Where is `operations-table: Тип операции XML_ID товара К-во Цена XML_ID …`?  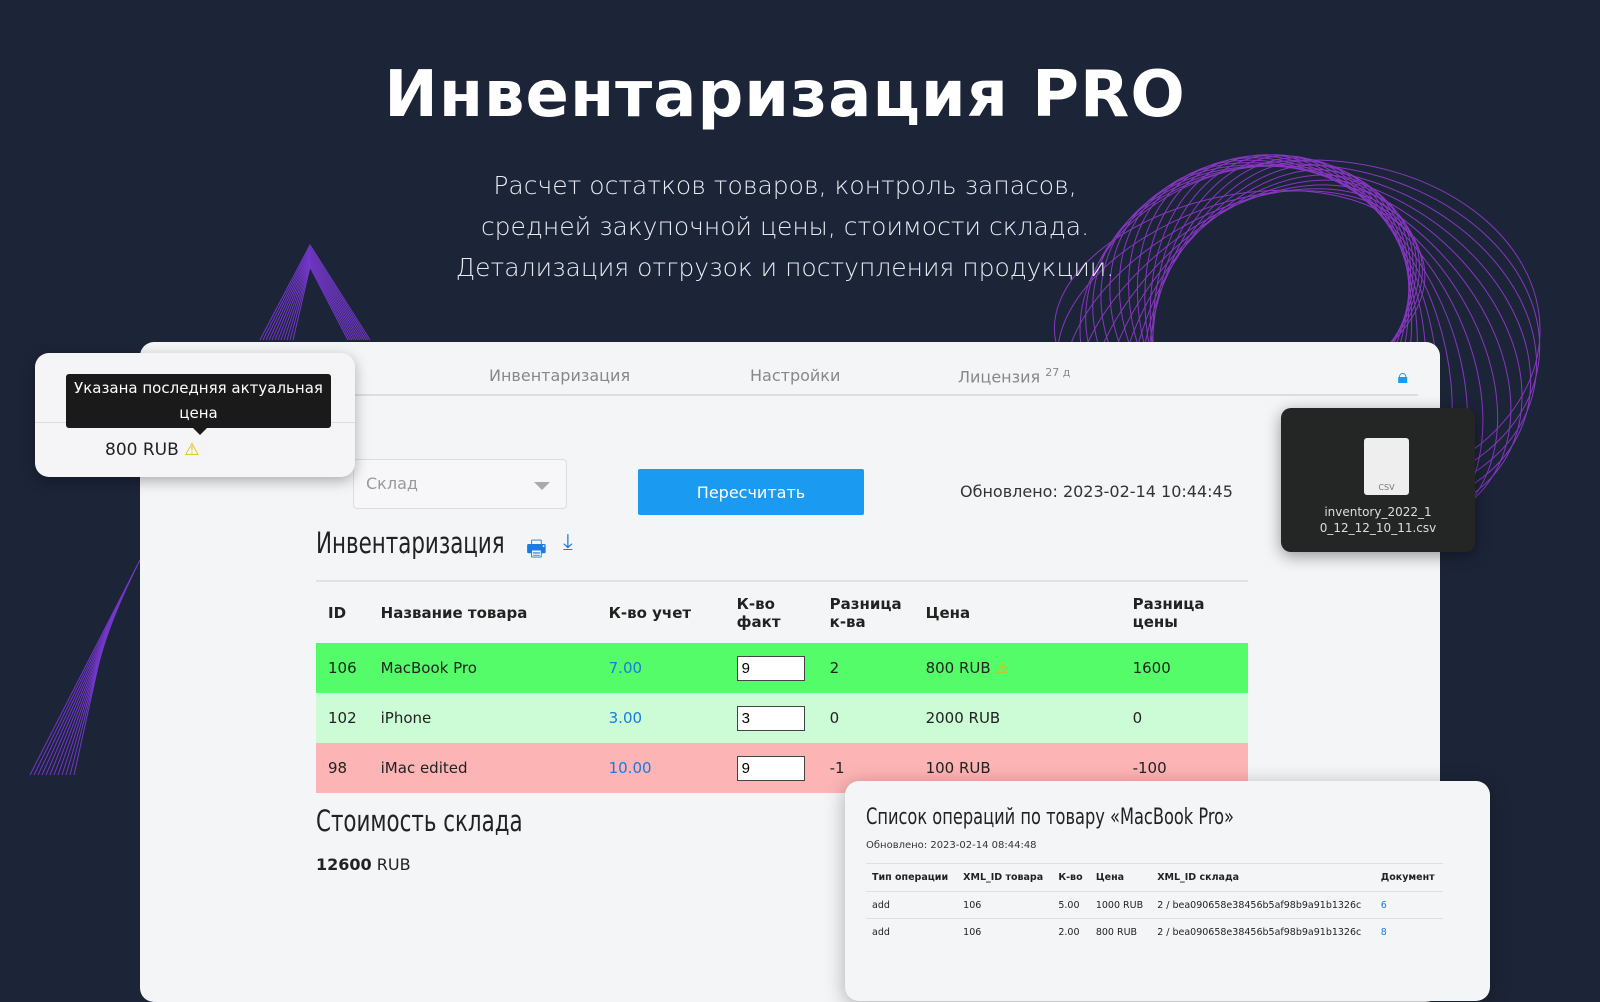
operations-table: Тип операции XML_ID товара К-во Цена XML_ID … is located at coordinates (1154, 904).